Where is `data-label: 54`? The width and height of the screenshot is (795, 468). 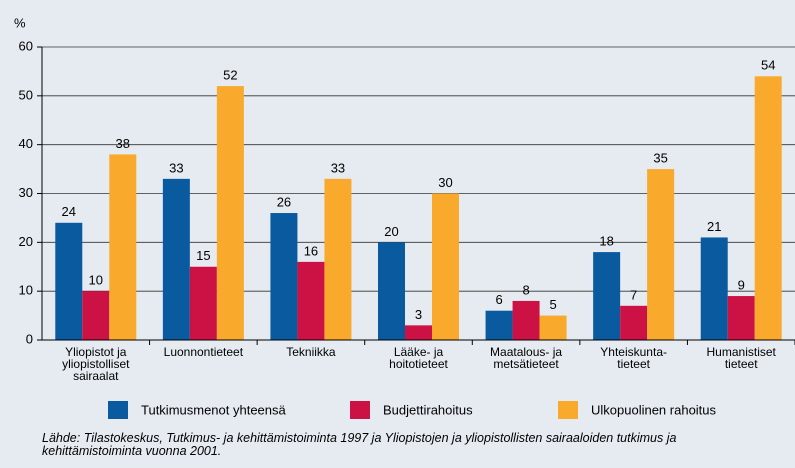 data-label: 54 is located at coordinates (768, 65).